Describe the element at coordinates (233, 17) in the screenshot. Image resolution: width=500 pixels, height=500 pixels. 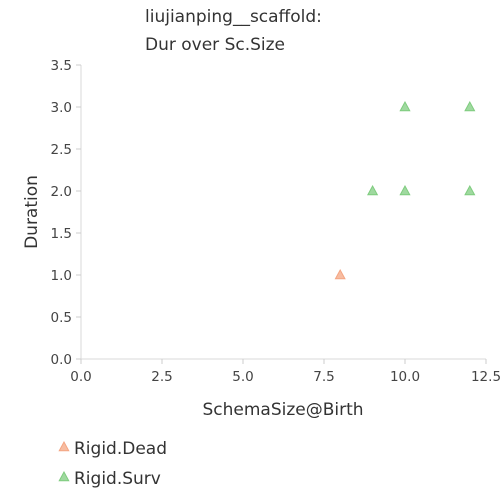
I see `chart-title-line-1: liujianping__scaffold:` at that location.